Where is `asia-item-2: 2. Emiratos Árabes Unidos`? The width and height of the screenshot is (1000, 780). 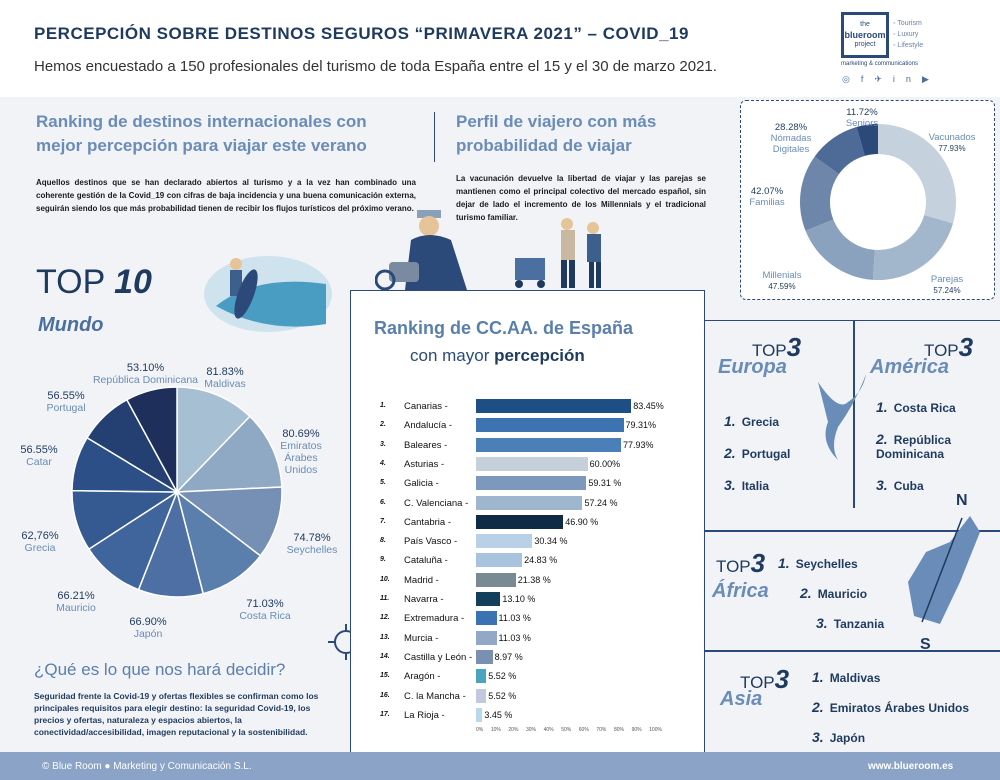
asia-item-2: 2. Emiratos Árabes Unidos is located at coordinates (891, 707).